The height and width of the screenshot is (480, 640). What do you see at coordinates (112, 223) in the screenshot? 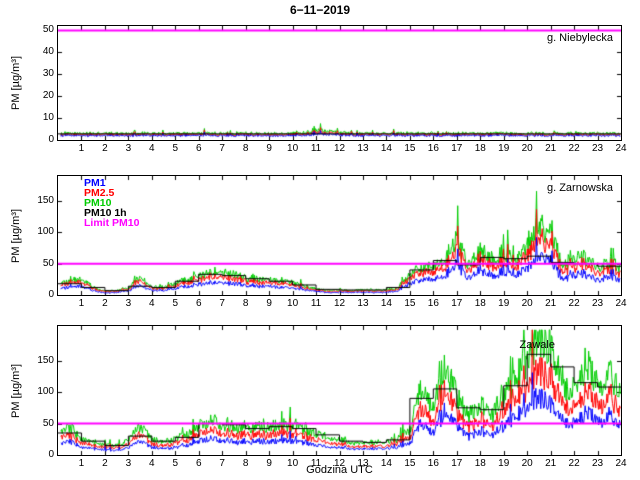
I see `legend-item: Limit PM10` at bounding box center [112, 223].